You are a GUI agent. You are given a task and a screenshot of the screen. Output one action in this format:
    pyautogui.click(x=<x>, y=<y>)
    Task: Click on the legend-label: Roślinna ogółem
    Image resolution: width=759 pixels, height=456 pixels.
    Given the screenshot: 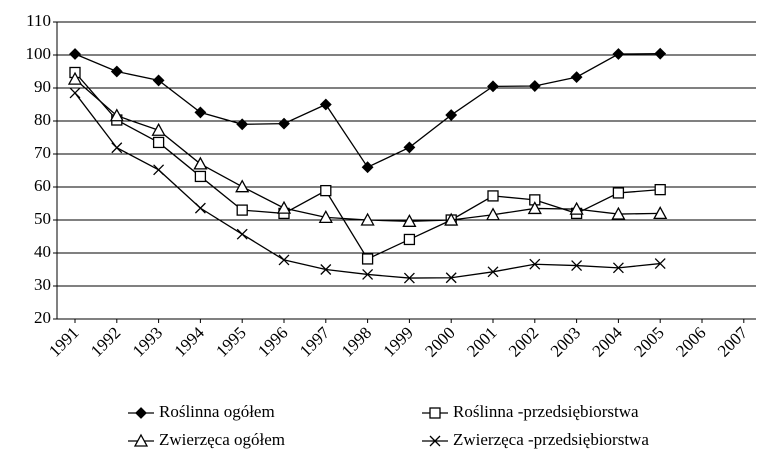 What is the action you would take?
    pyautogui.click(x=217, y=411)
    